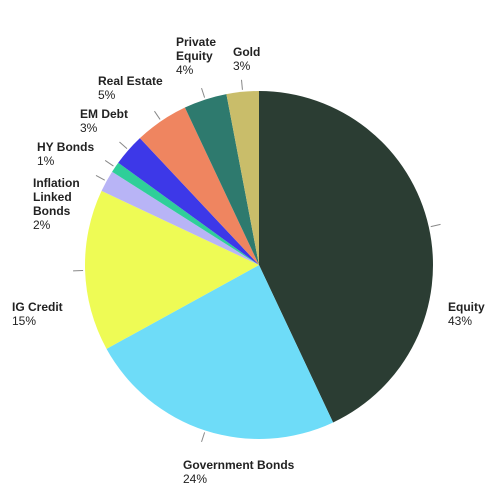 The image size is (502, 499). Describe the element at coordinates (37, 307) in the screenshot. I see `category-name: IG Credit` at that location.